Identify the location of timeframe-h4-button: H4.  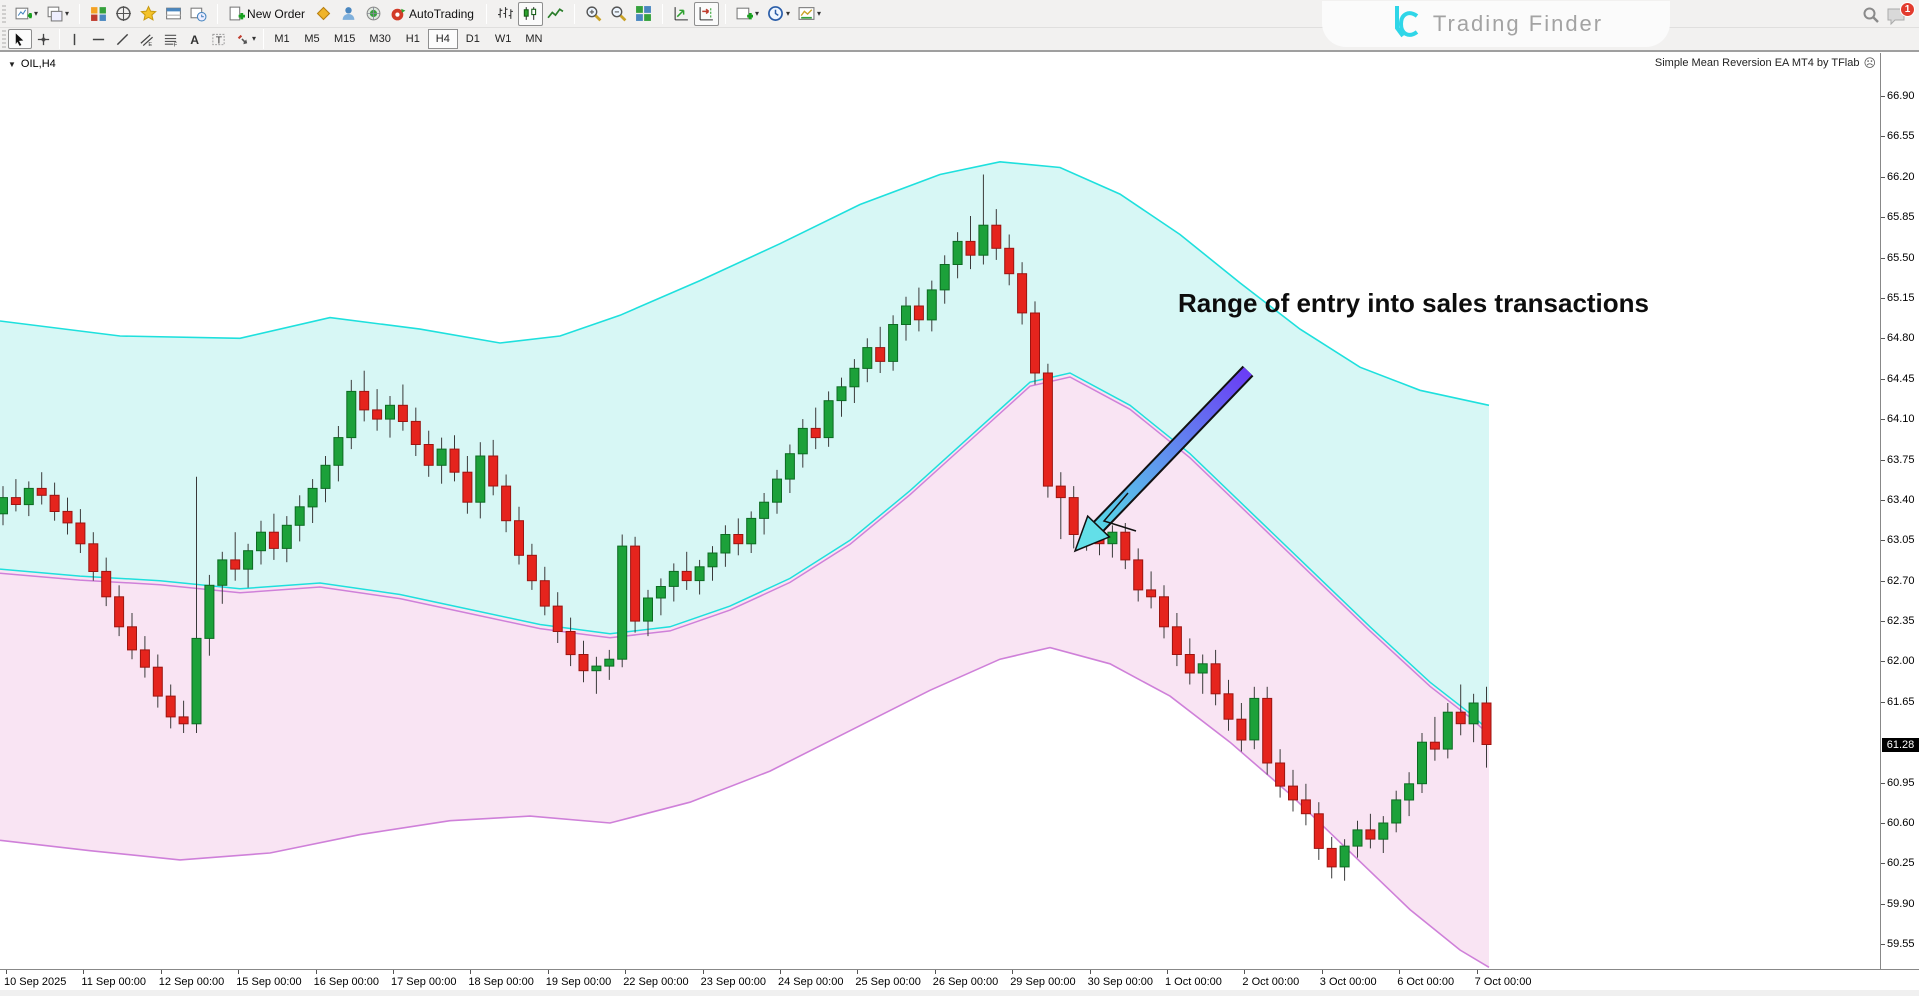
(442, 39).